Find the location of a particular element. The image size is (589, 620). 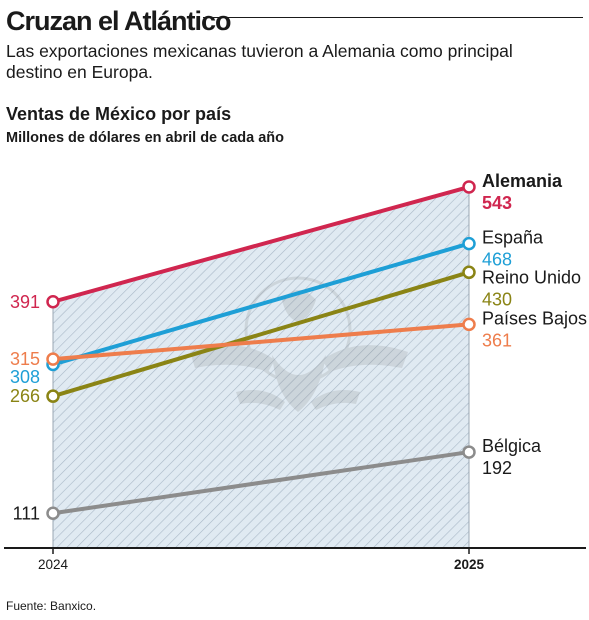

end-value-label: 361 is located at coordinates (497, 340).